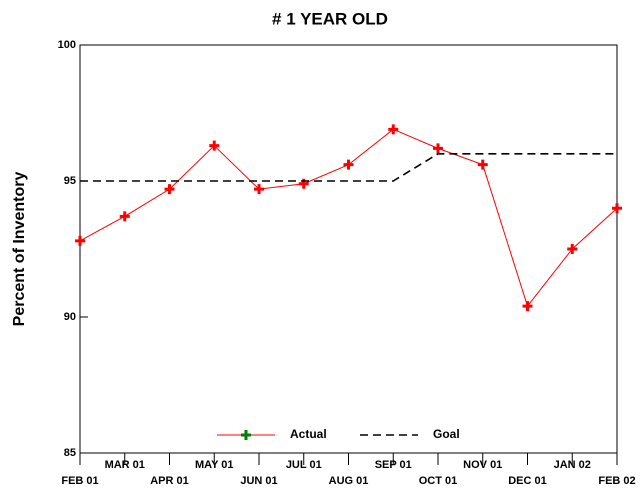  Describe the element at coordinates (70, 317) in the screenshot. I see `y-tick-label: 90` at that location.